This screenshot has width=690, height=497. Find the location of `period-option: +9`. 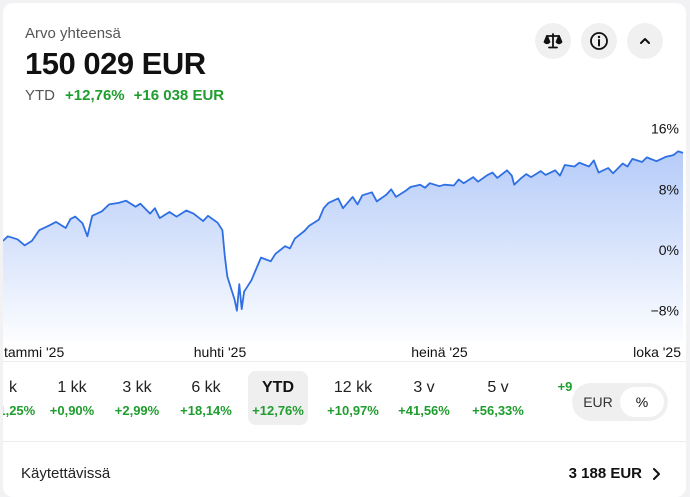

period-option: +9 is located at coordinates (565, 398).